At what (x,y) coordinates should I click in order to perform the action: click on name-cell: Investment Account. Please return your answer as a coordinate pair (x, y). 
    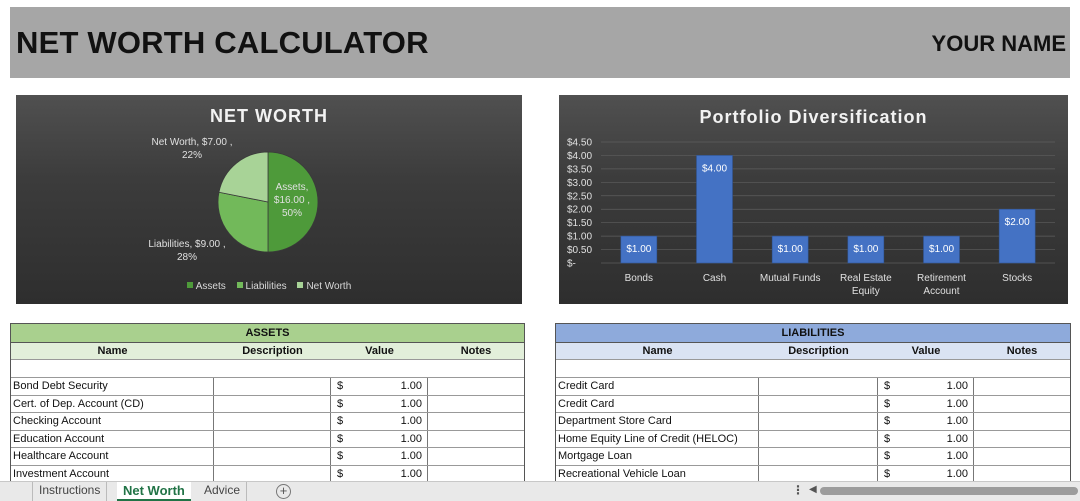
    Looking at the image, I should click on (112, 473).